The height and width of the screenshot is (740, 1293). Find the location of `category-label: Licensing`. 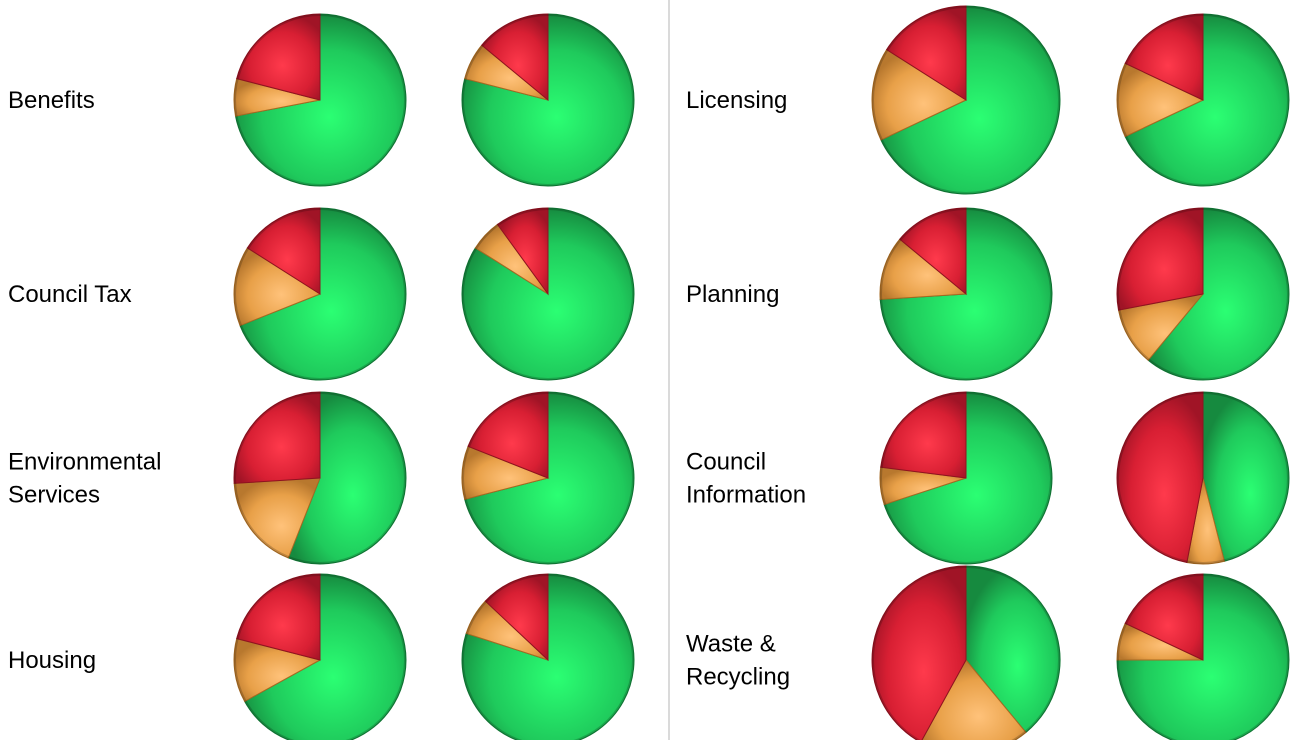

category-label: Licensing is located at coordinates (736, 100).